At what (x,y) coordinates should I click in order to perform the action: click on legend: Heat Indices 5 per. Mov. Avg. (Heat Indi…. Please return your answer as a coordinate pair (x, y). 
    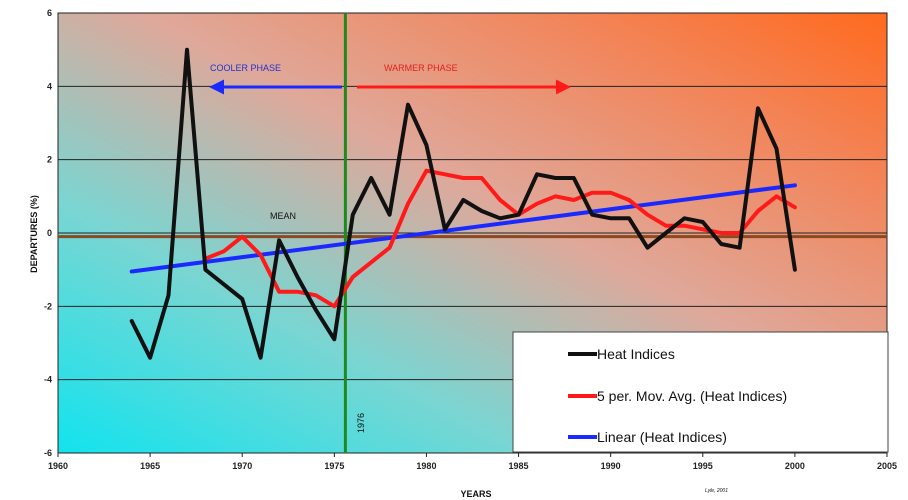
    Looking at the image, I should click on (700, 392).